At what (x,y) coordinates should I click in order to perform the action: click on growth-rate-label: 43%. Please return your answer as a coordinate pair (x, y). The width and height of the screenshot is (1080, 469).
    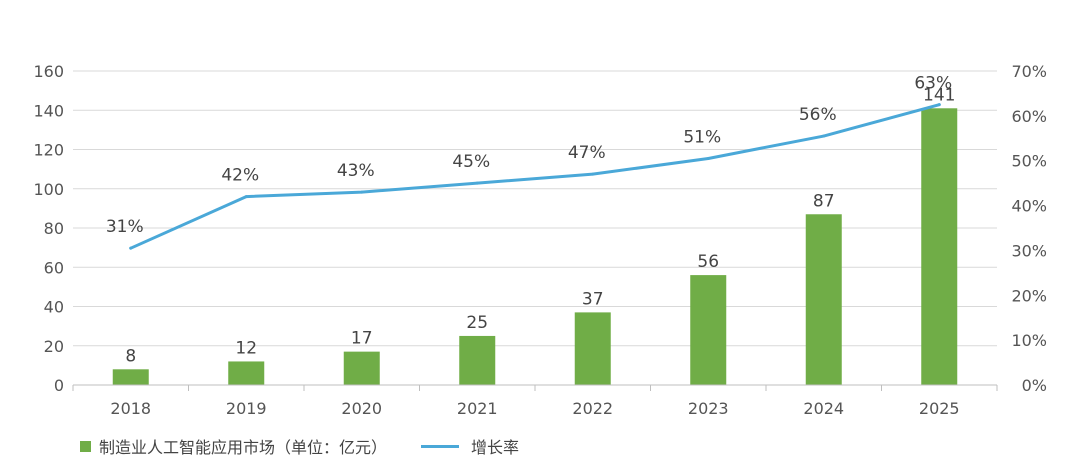
    Looking at the image, I should click on (356, 171).